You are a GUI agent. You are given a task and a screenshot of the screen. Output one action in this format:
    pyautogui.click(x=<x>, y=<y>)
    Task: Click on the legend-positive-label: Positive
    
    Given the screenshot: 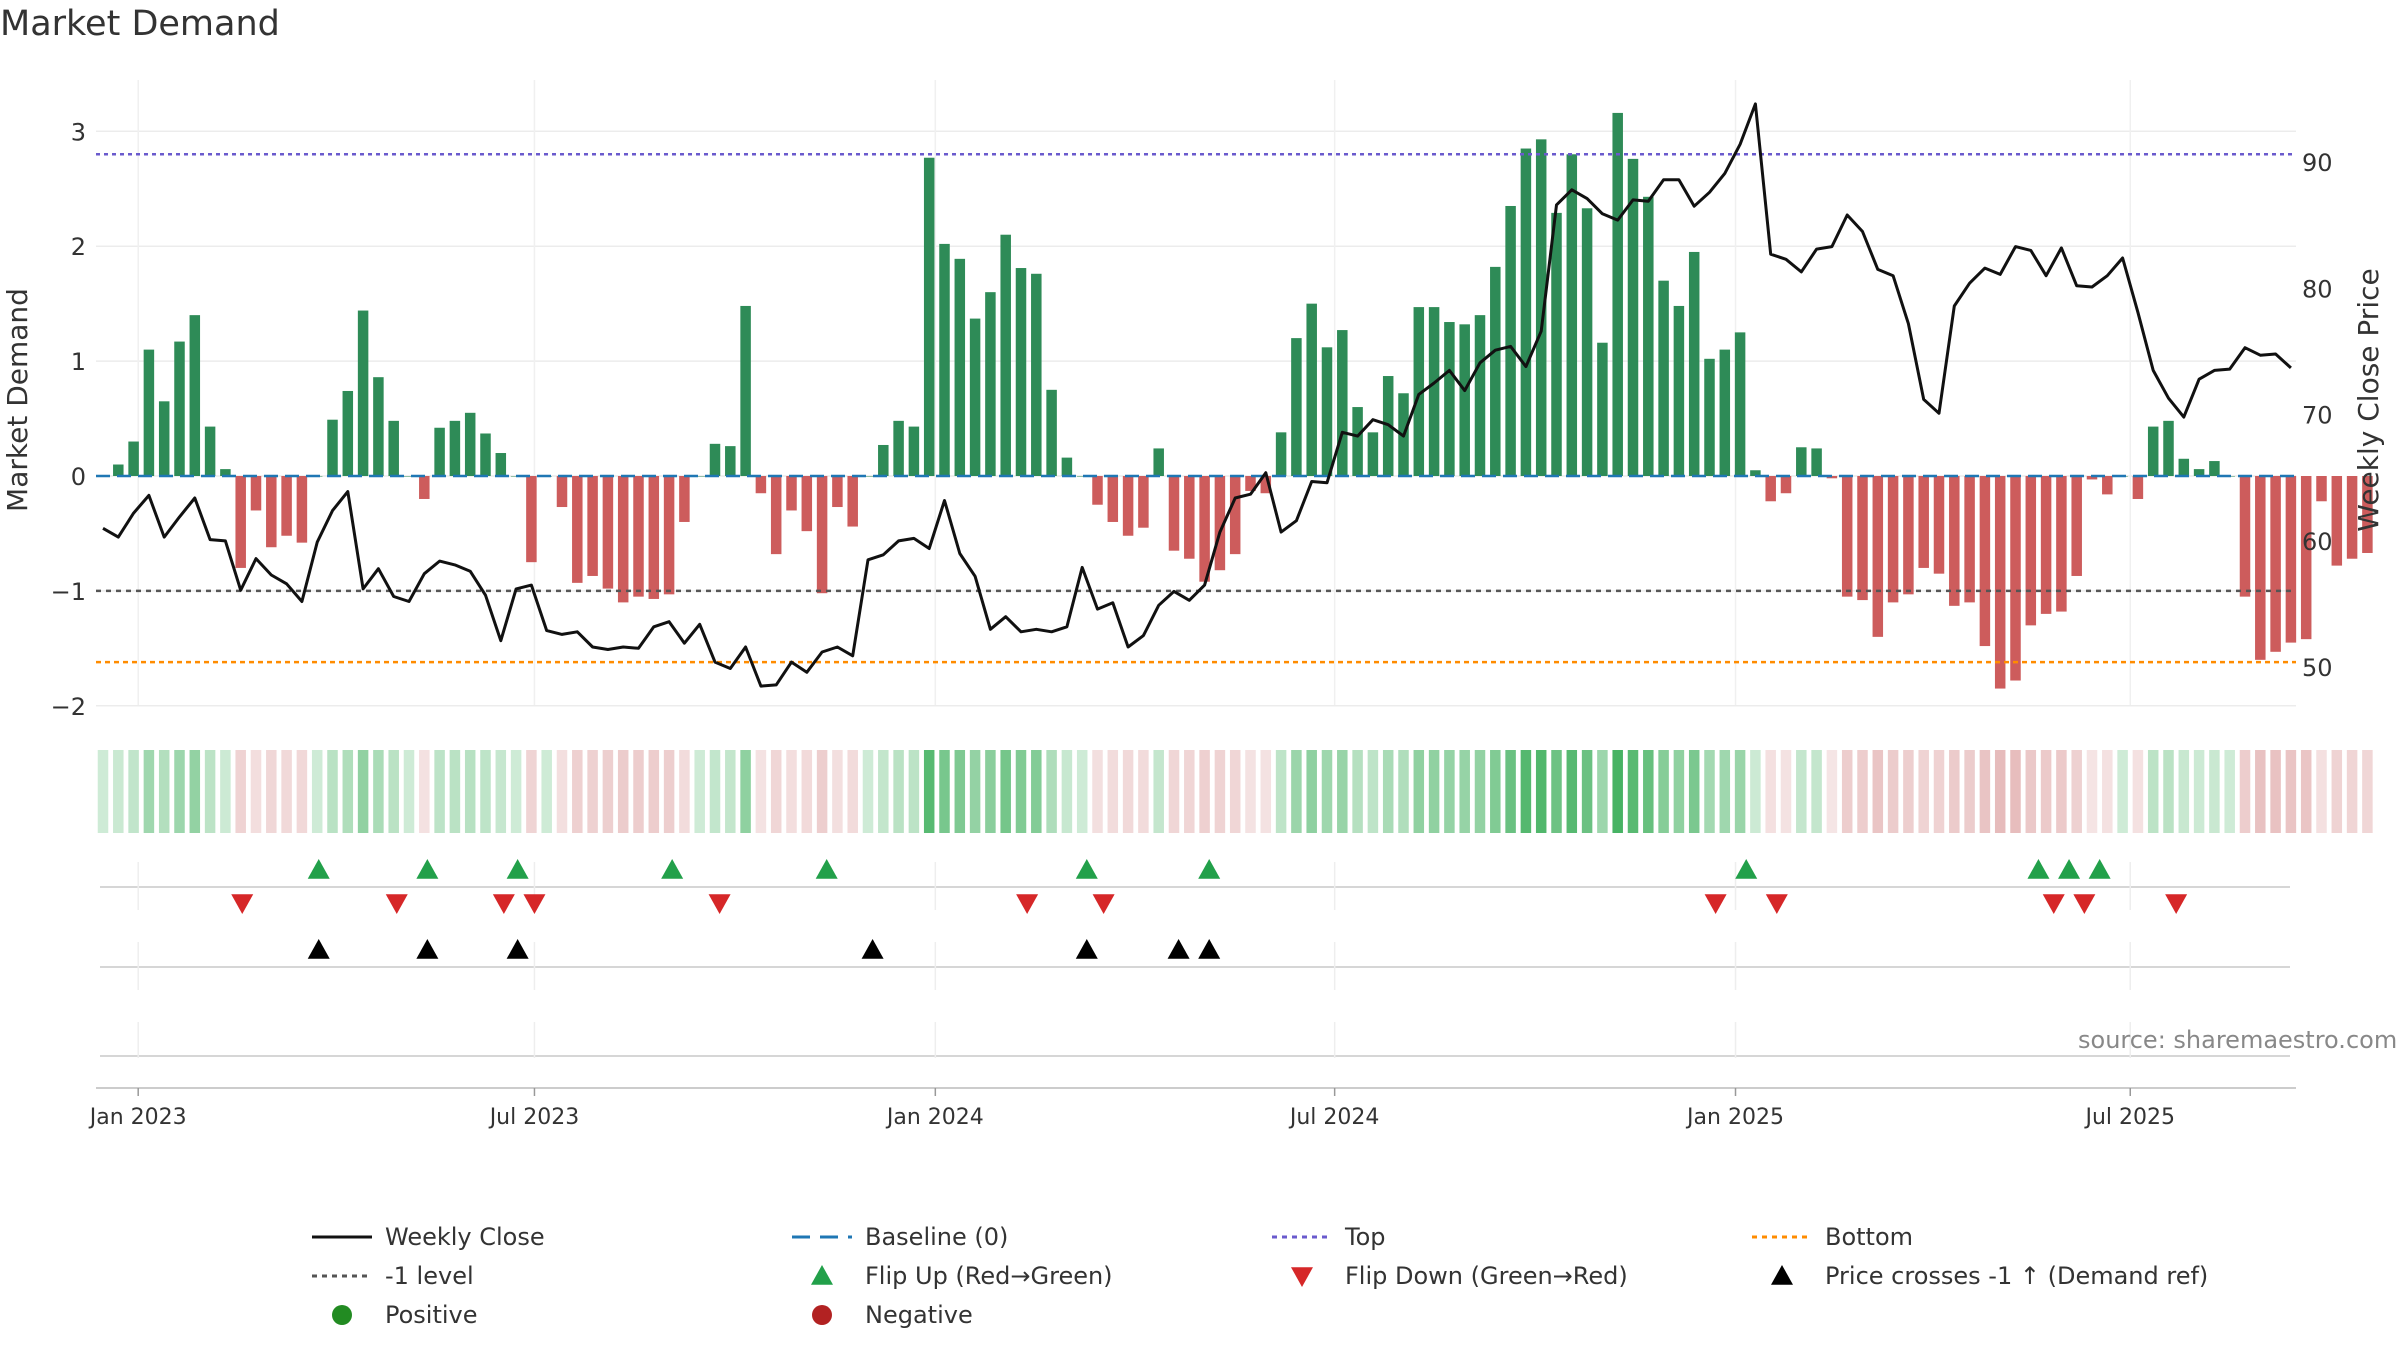 What is the action you would take?
    pyautogui.click(x=431, y=1315)
    